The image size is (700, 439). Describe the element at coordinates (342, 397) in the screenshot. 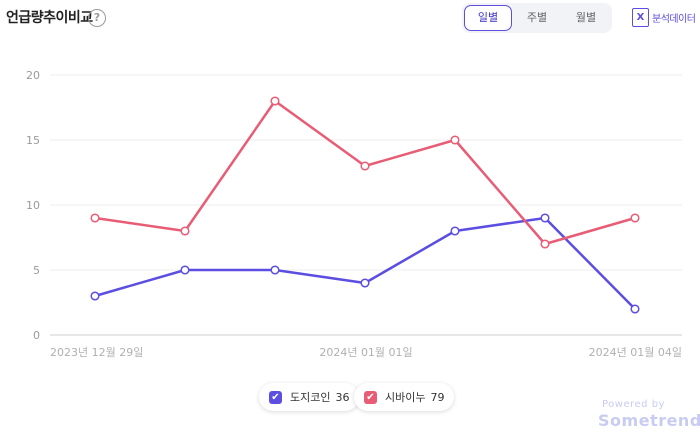

I see `legend-series-total: 36` at that location.